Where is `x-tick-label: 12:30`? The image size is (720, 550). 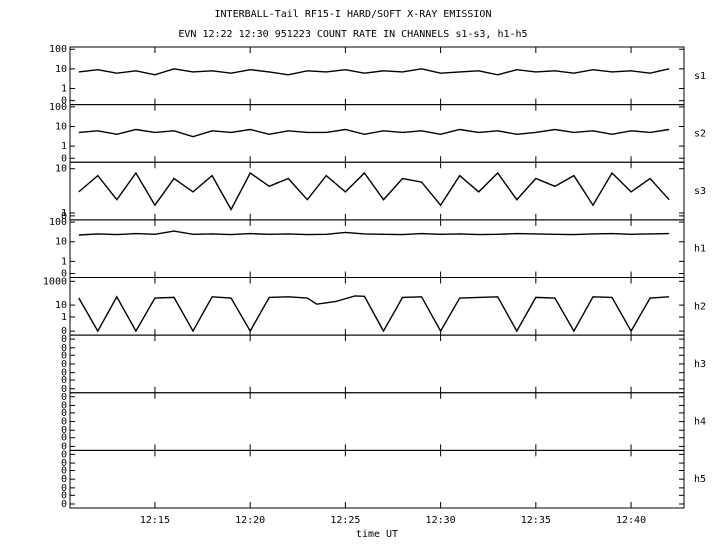
x-tick-label: 12:30 is located at coordinates (441, 520).